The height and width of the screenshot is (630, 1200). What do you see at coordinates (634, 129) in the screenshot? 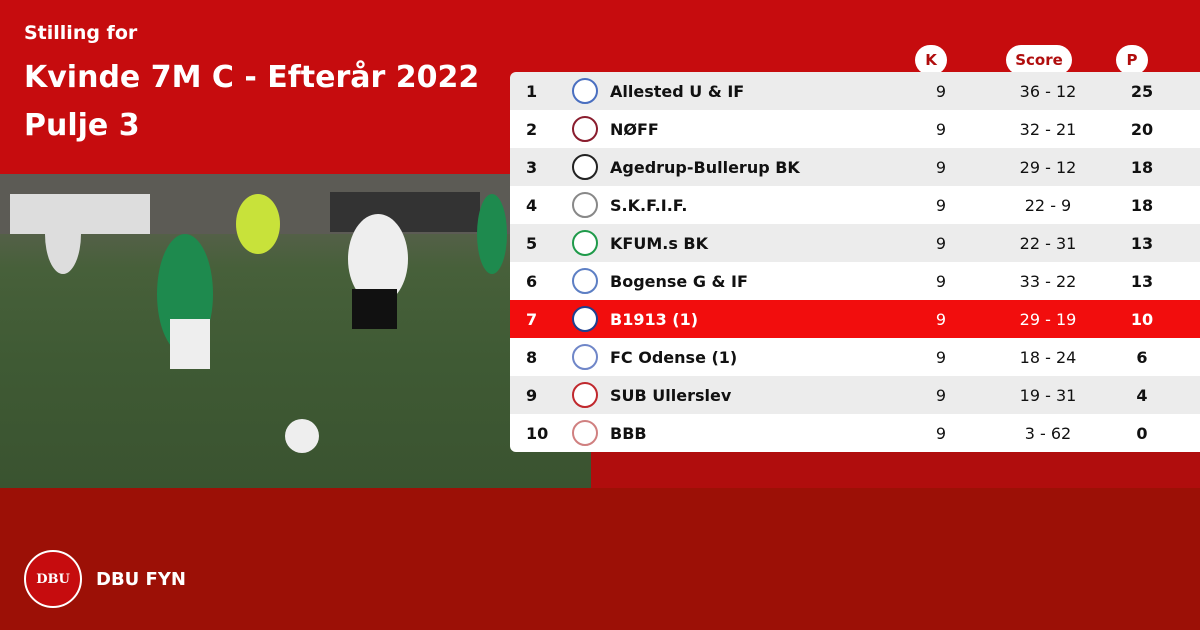
I see `team-name: NØFF` at bounding box center [634, 129].